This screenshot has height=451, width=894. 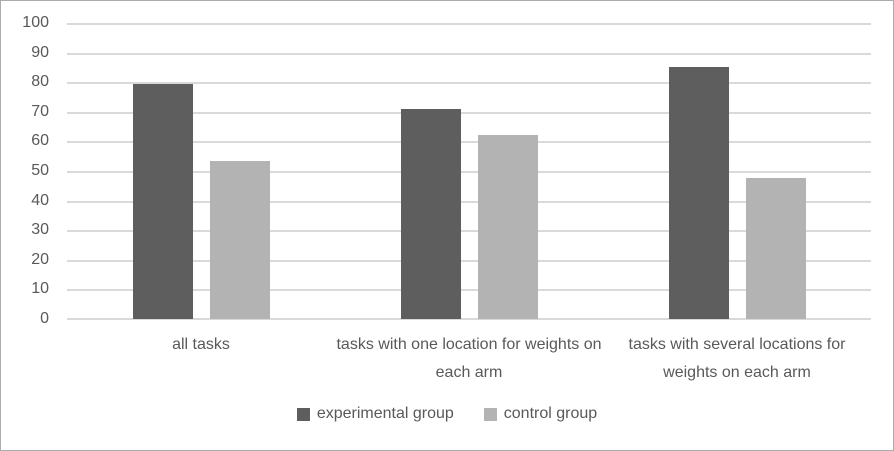 I want to click on y-tick-label-70: 70, so click(x=40, y=111).